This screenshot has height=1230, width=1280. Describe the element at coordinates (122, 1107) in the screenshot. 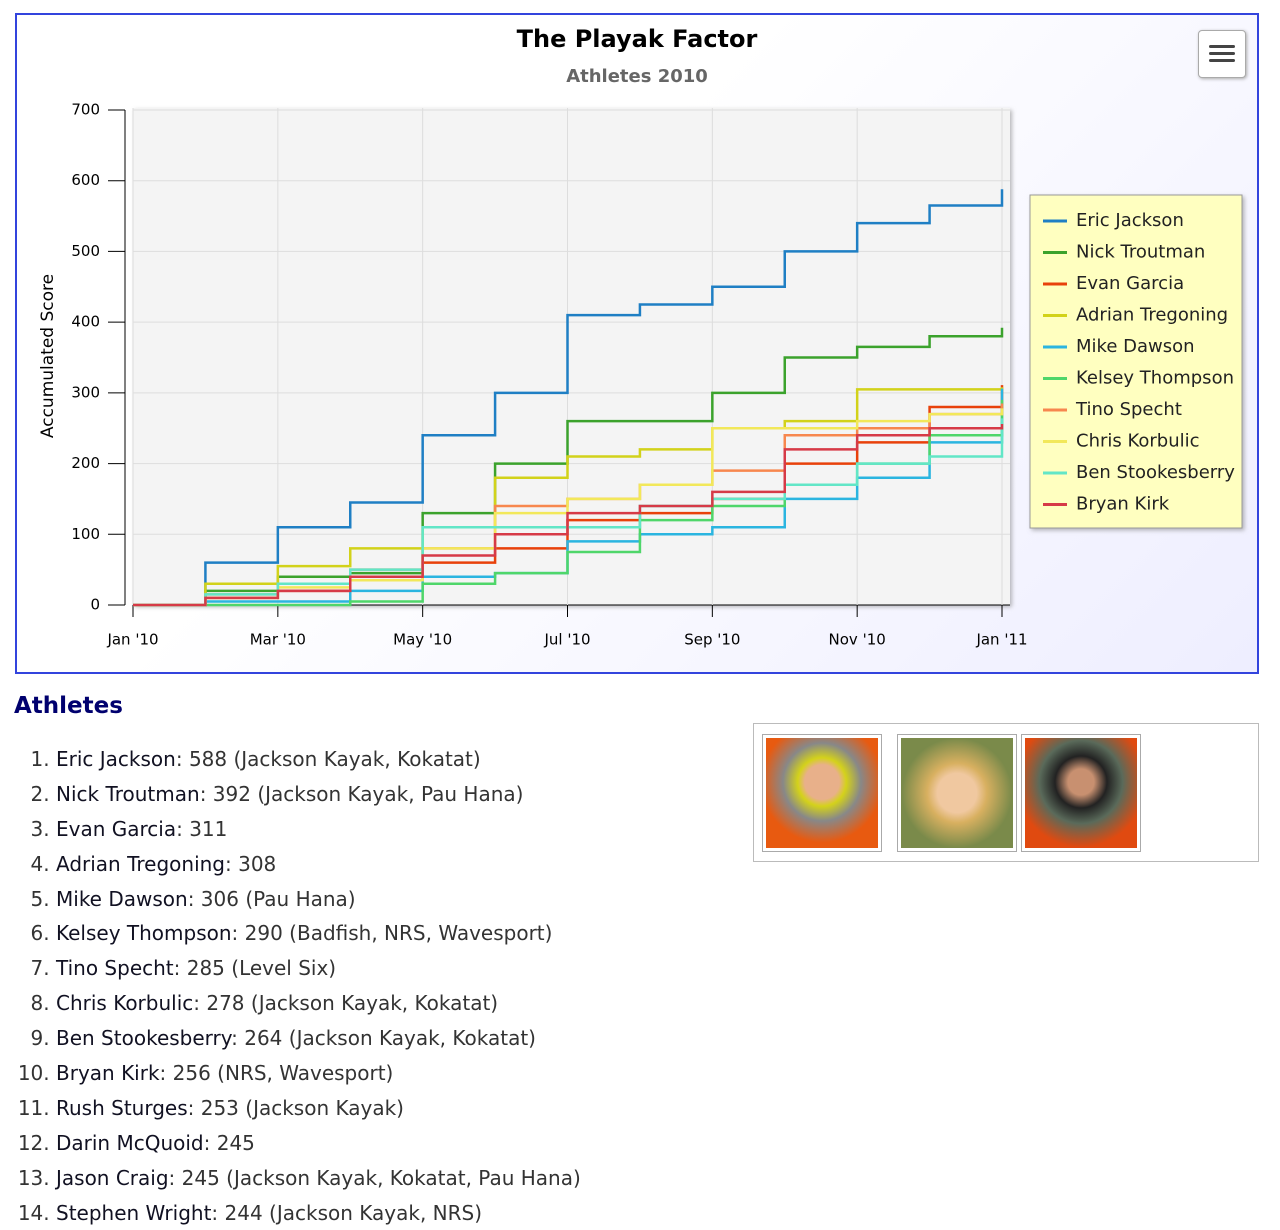

I see `athlete-link: Rush Sturges` at that location.